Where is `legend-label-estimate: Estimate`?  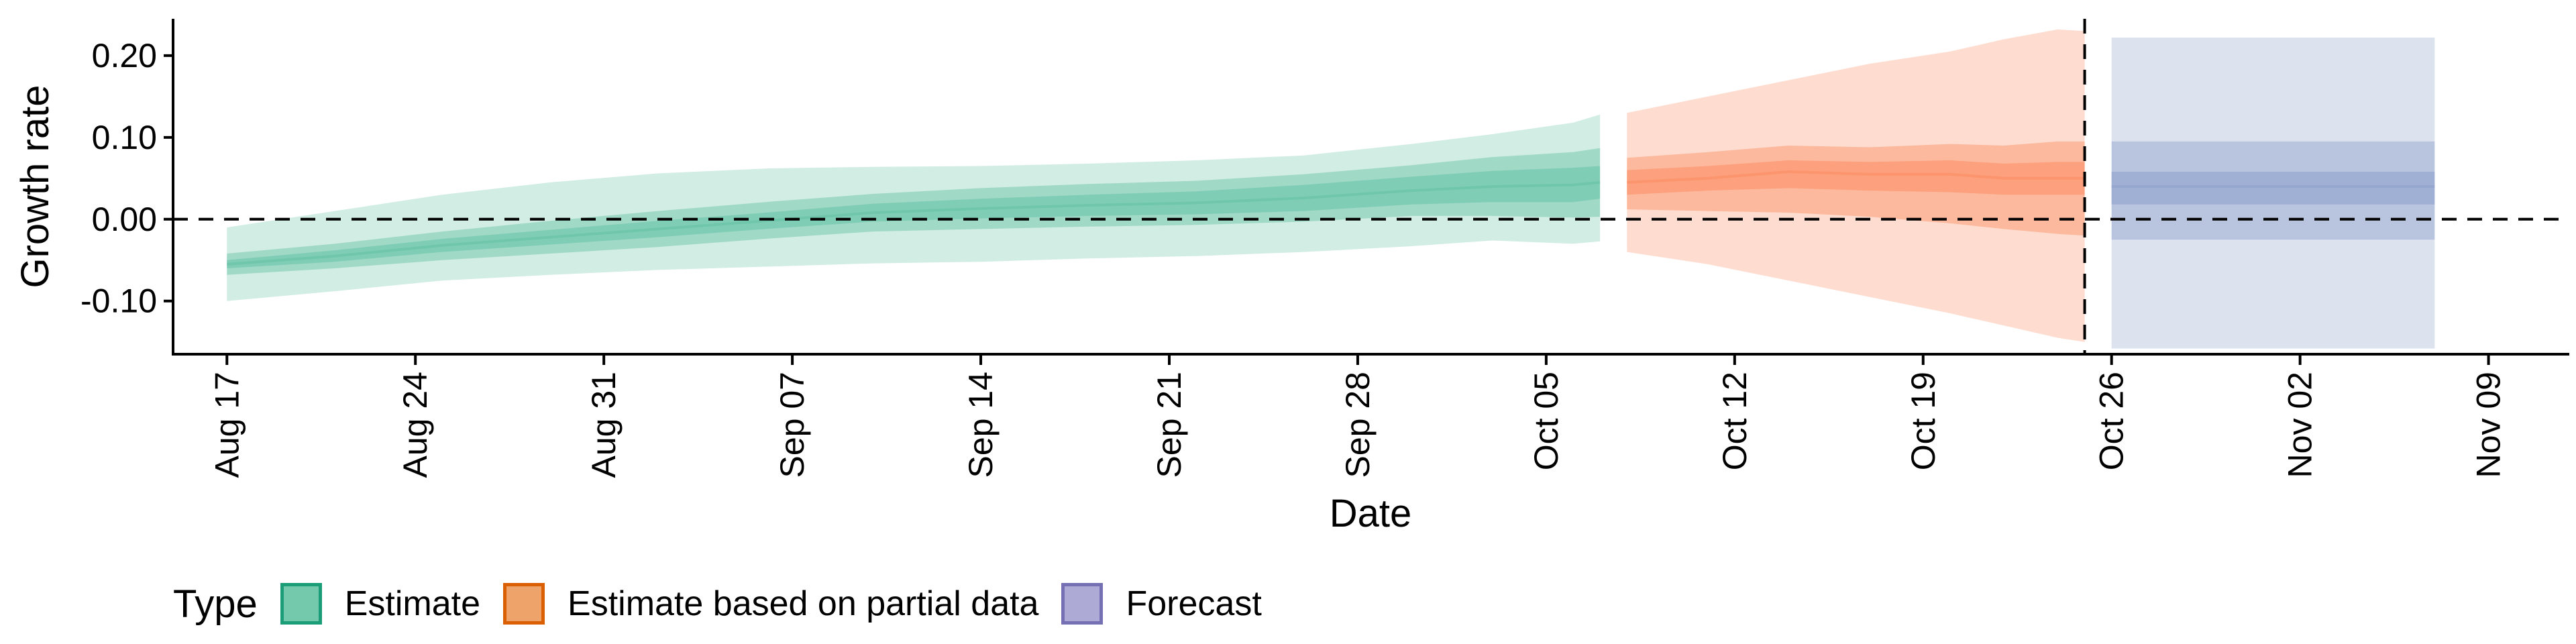 legend-label-estimate: Estimate is located at coordinates (412, 603).